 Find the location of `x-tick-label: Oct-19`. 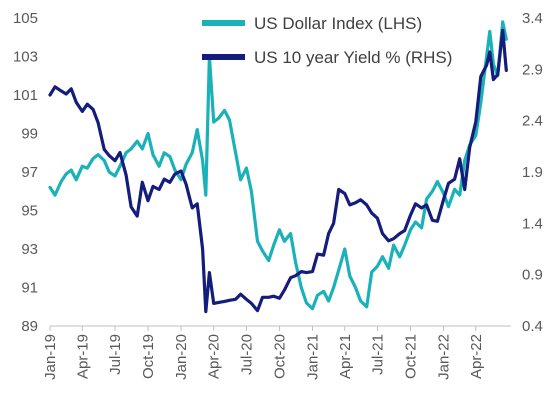

x-tick-label: Oct-19 is located at coordinates (148, 356).